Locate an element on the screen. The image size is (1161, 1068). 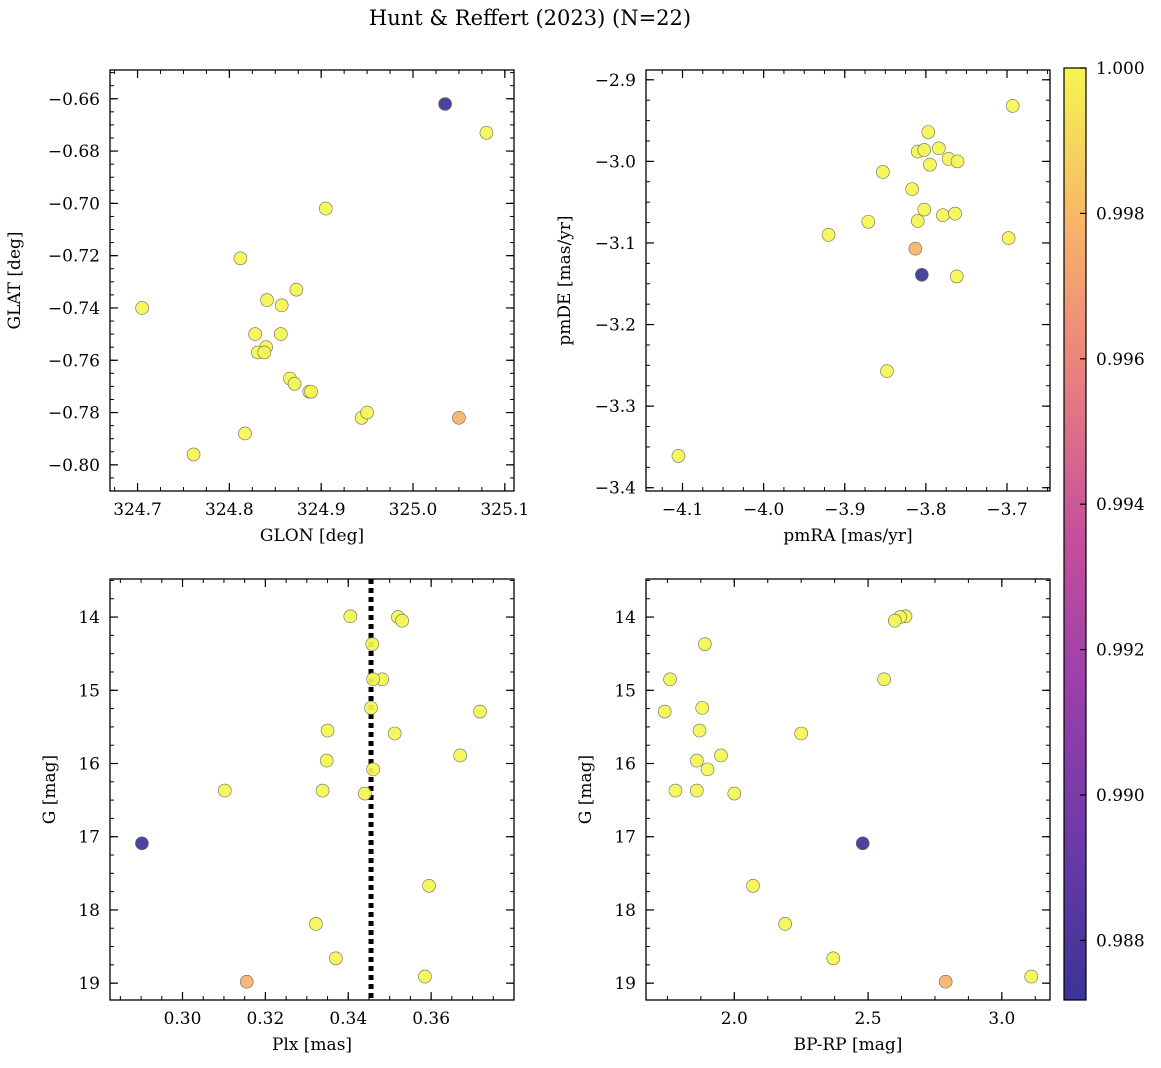
colorbar-scale is located at coordinates (1075, 534).